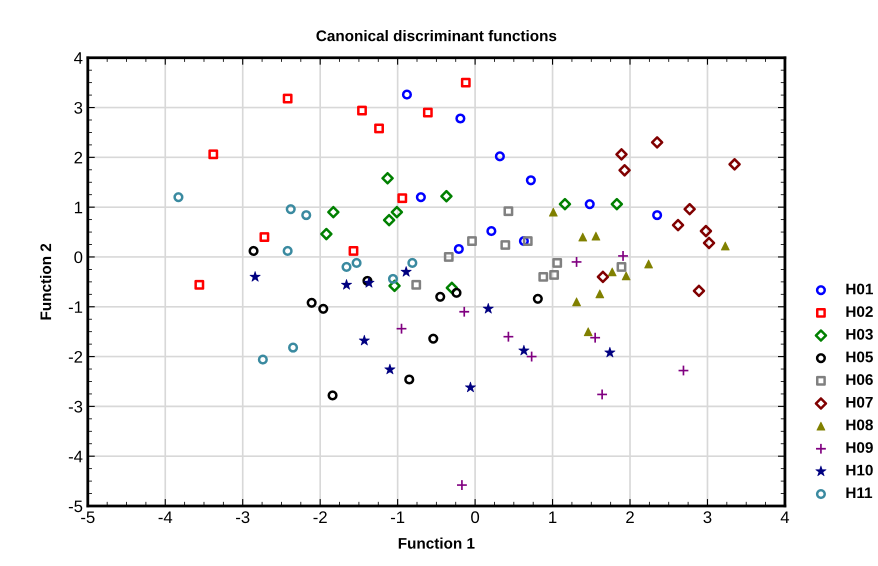 This screenshot has width=878, height=566. What do you see at coordinates (859, 470) in the screenshot?
I see `legend-label: H10` at bounding box center [859, 470].